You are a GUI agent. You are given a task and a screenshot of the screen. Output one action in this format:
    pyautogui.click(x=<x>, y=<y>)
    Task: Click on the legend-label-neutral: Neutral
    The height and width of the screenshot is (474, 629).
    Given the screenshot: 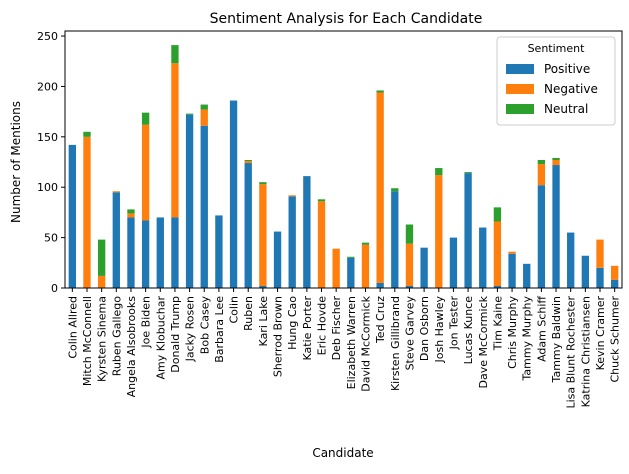 What is the action you would take?
    pyautogui.click(x=566, y=109)
    